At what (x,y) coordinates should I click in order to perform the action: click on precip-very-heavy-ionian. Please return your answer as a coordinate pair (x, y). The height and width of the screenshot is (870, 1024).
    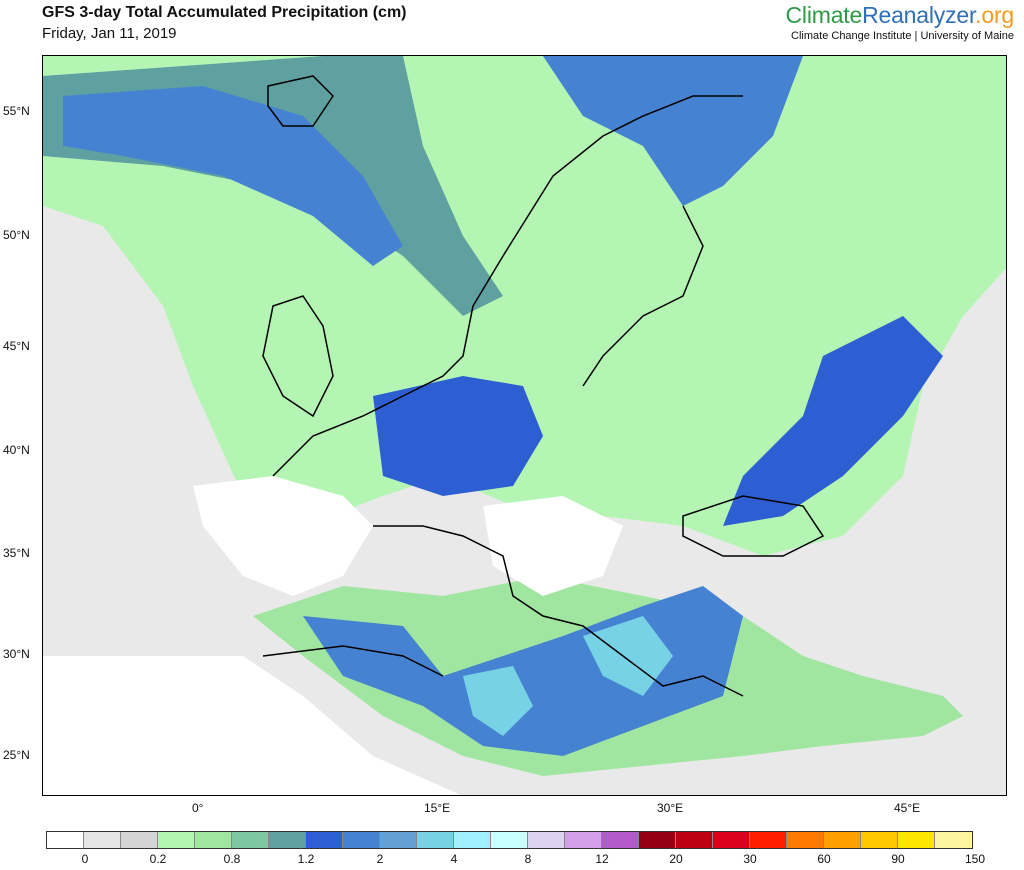
    Looking at the image, I should click on (498, 701).